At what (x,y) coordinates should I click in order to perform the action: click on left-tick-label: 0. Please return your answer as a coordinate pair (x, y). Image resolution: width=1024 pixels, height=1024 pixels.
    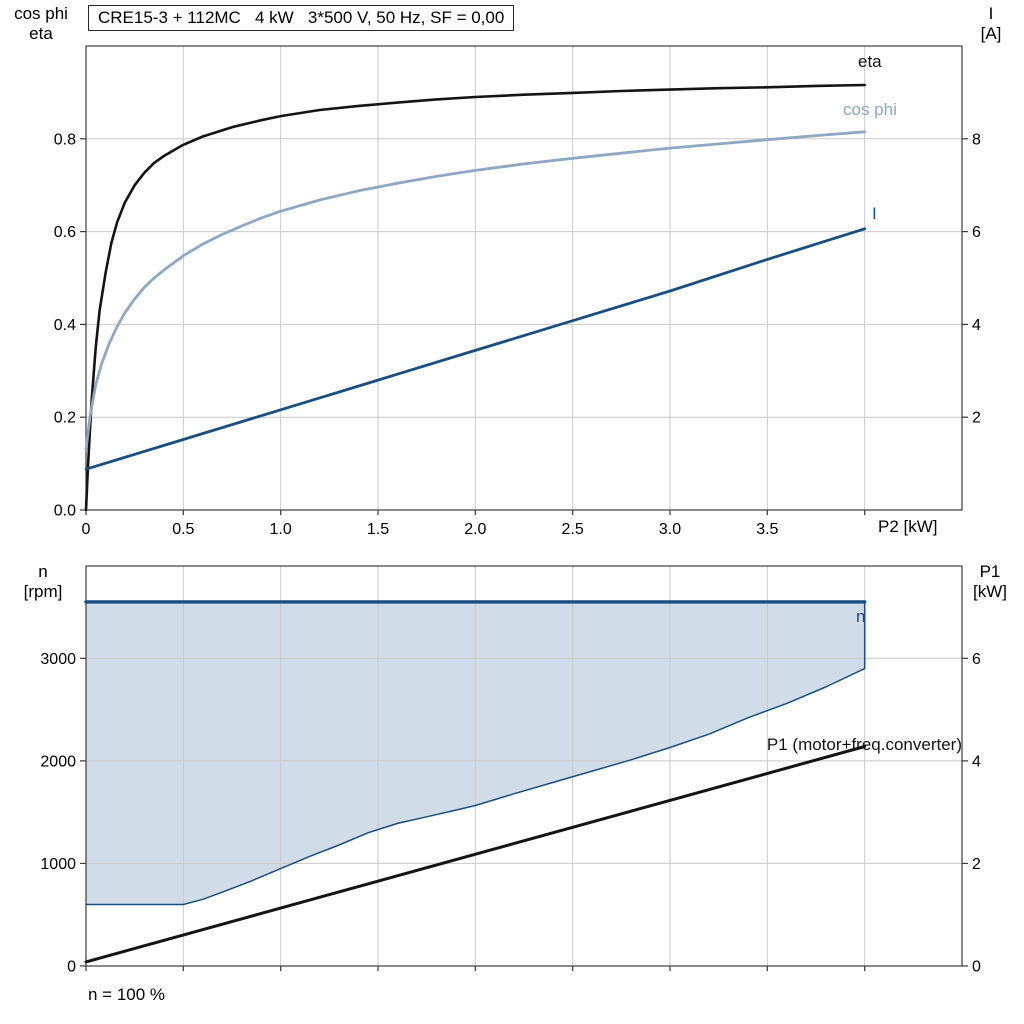
    Looking at the image, I should click on (71, 967).